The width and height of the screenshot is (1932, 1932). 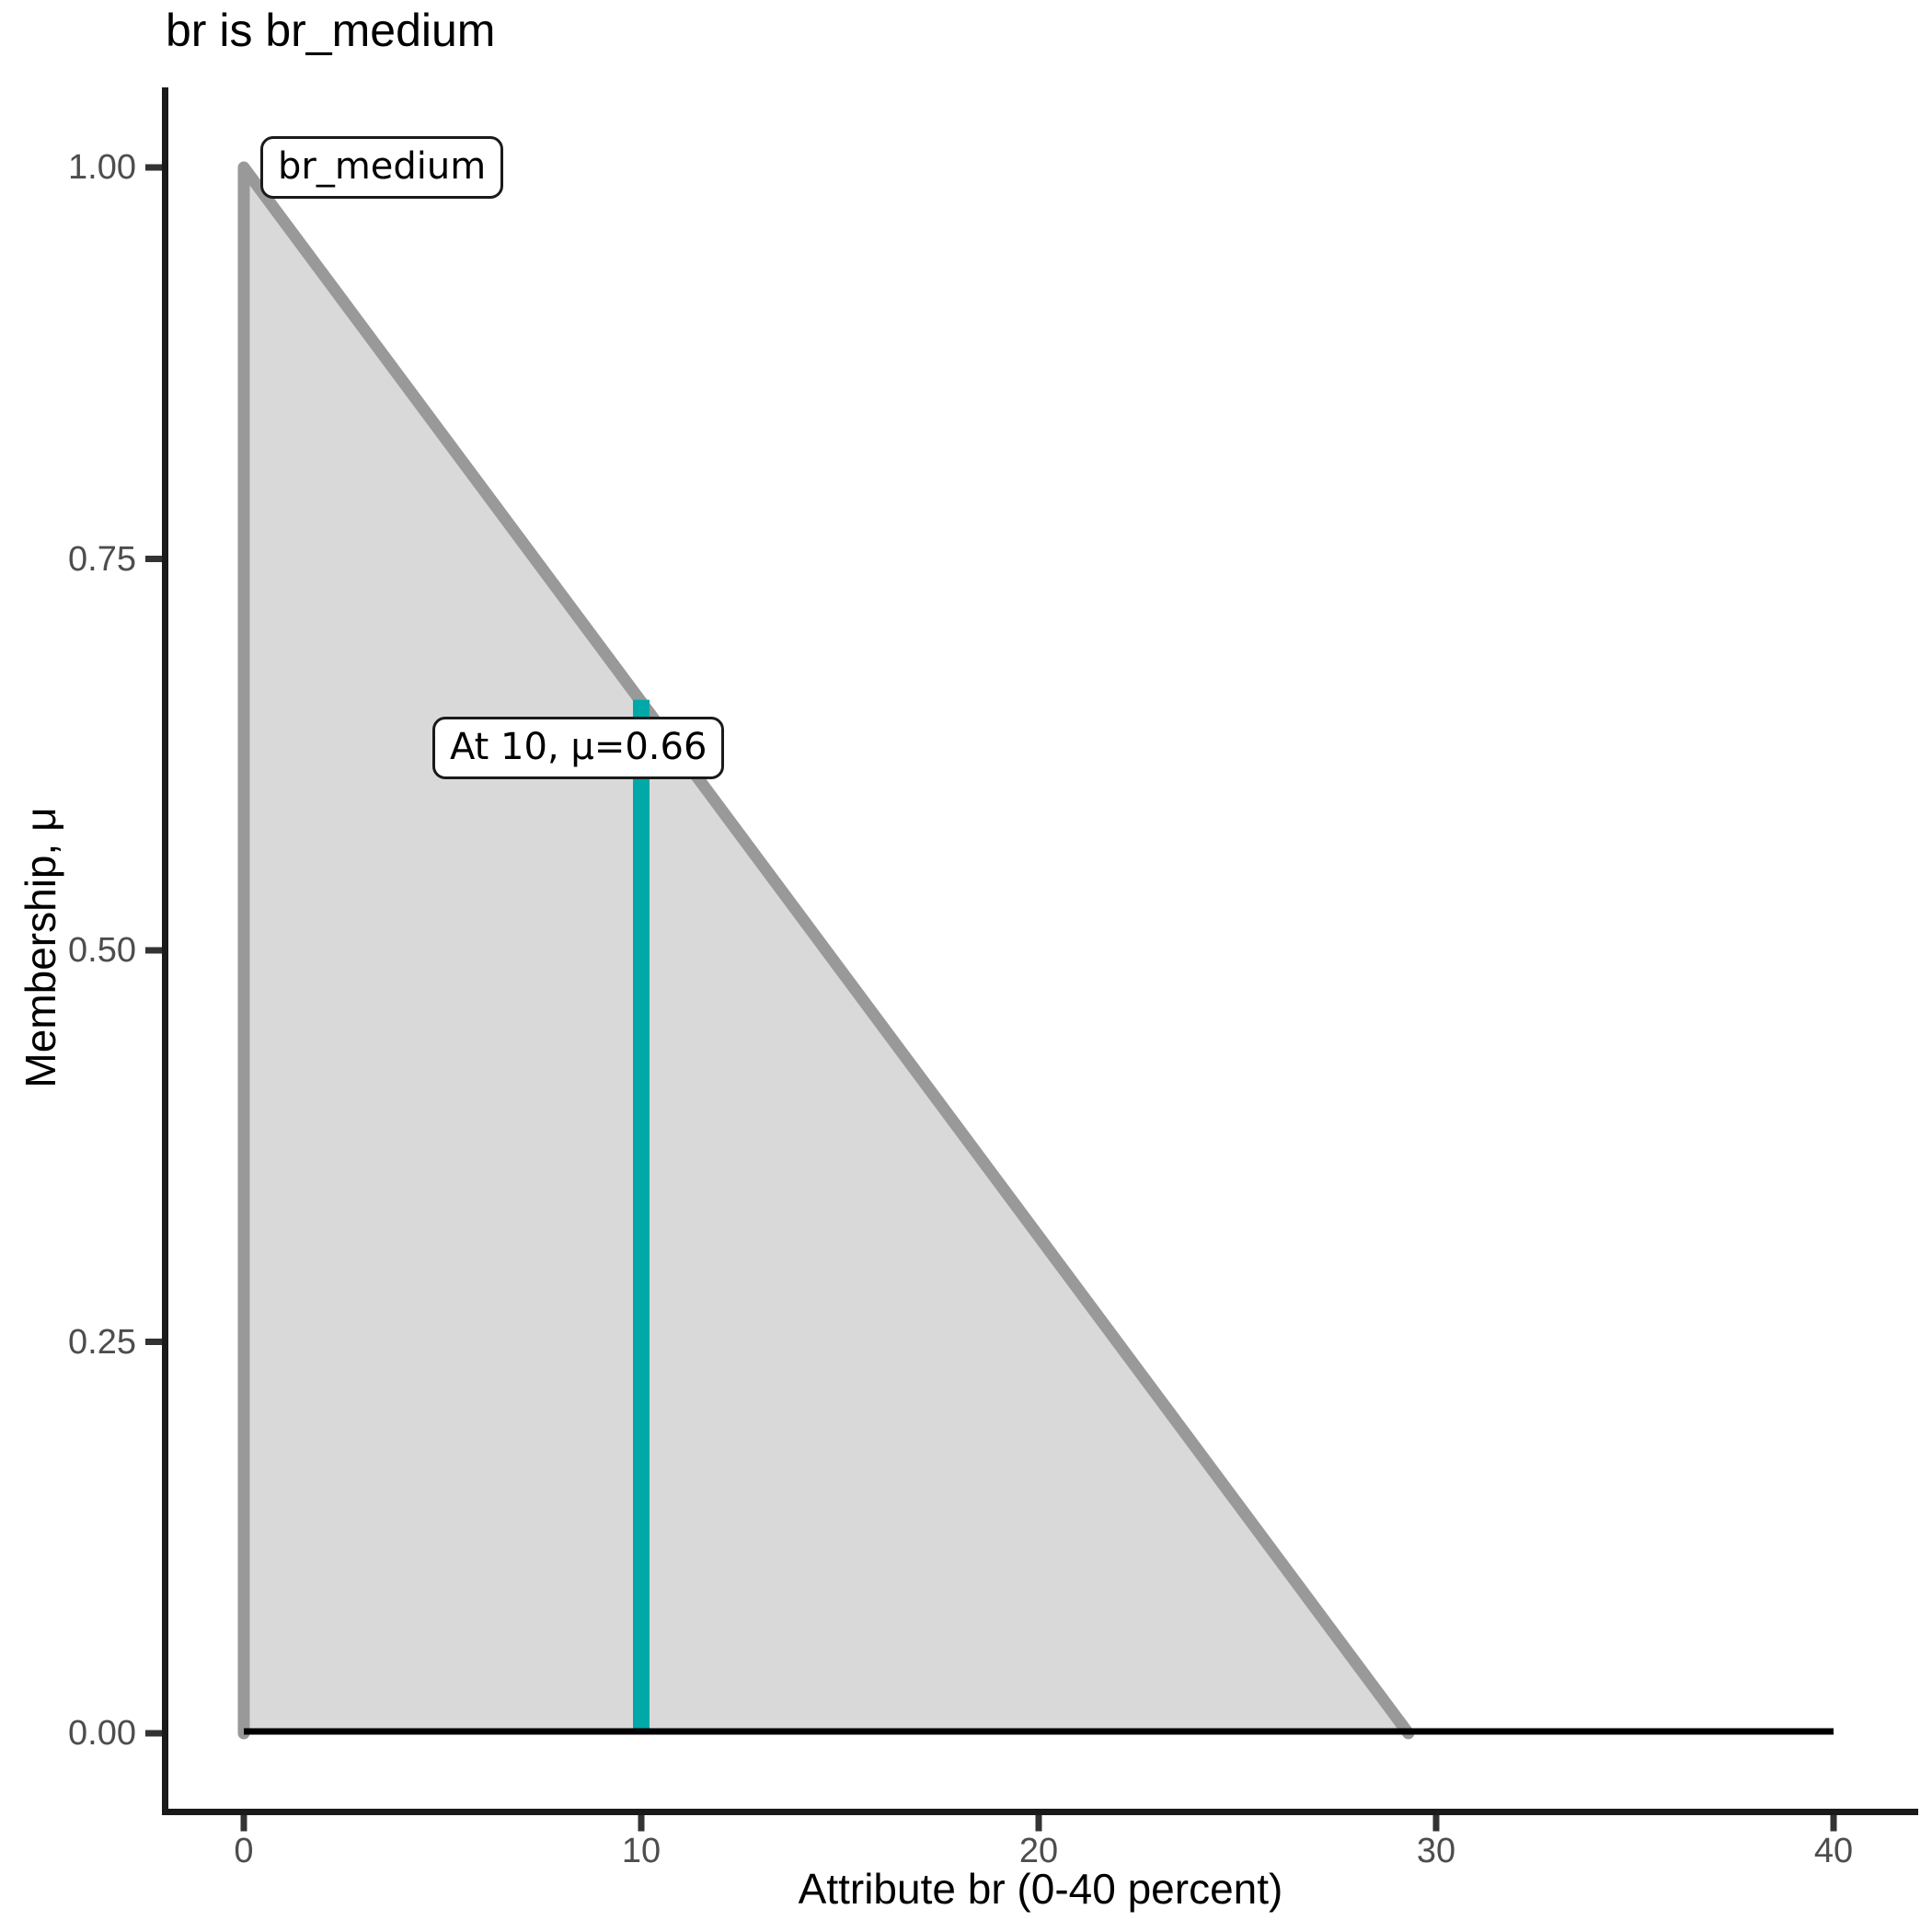 What do you see at coordinates (244, 1851) in the screenshot?
I see `x-tick-label: 0` at bounding box center [244, 1851].